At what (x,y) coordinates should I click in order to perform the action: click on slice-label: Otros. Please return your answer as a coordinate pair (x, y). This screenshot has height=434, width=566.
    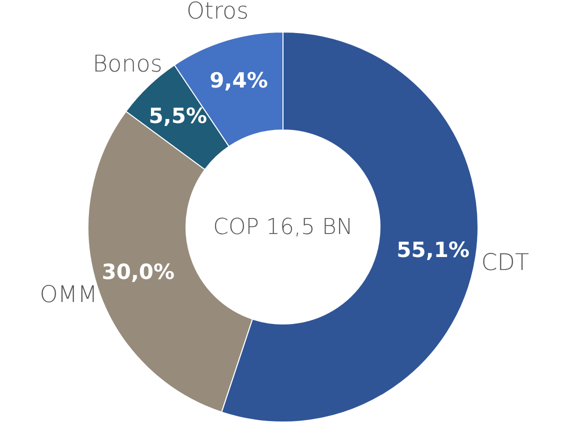
    Looking at the image, I should click on (217, 12).